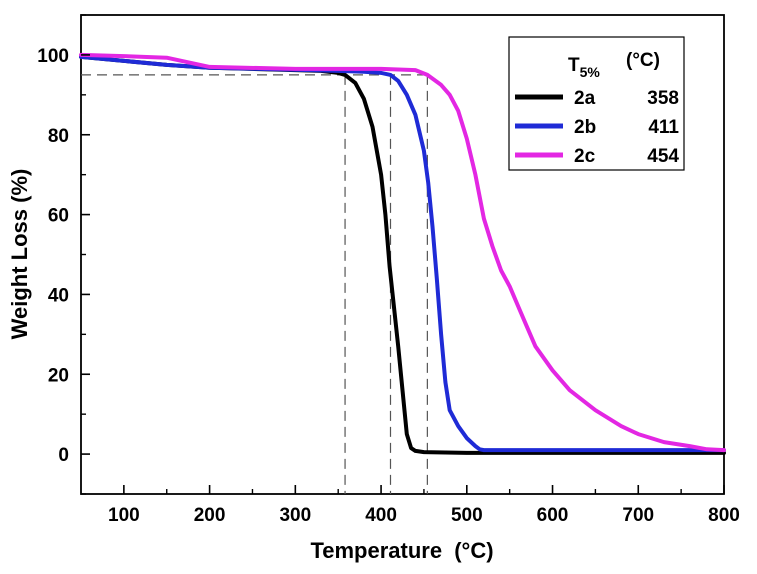 The height and width of the screenshot is (574, 757). I want to click on legend-label-2b: 2b, so click(585, 127).